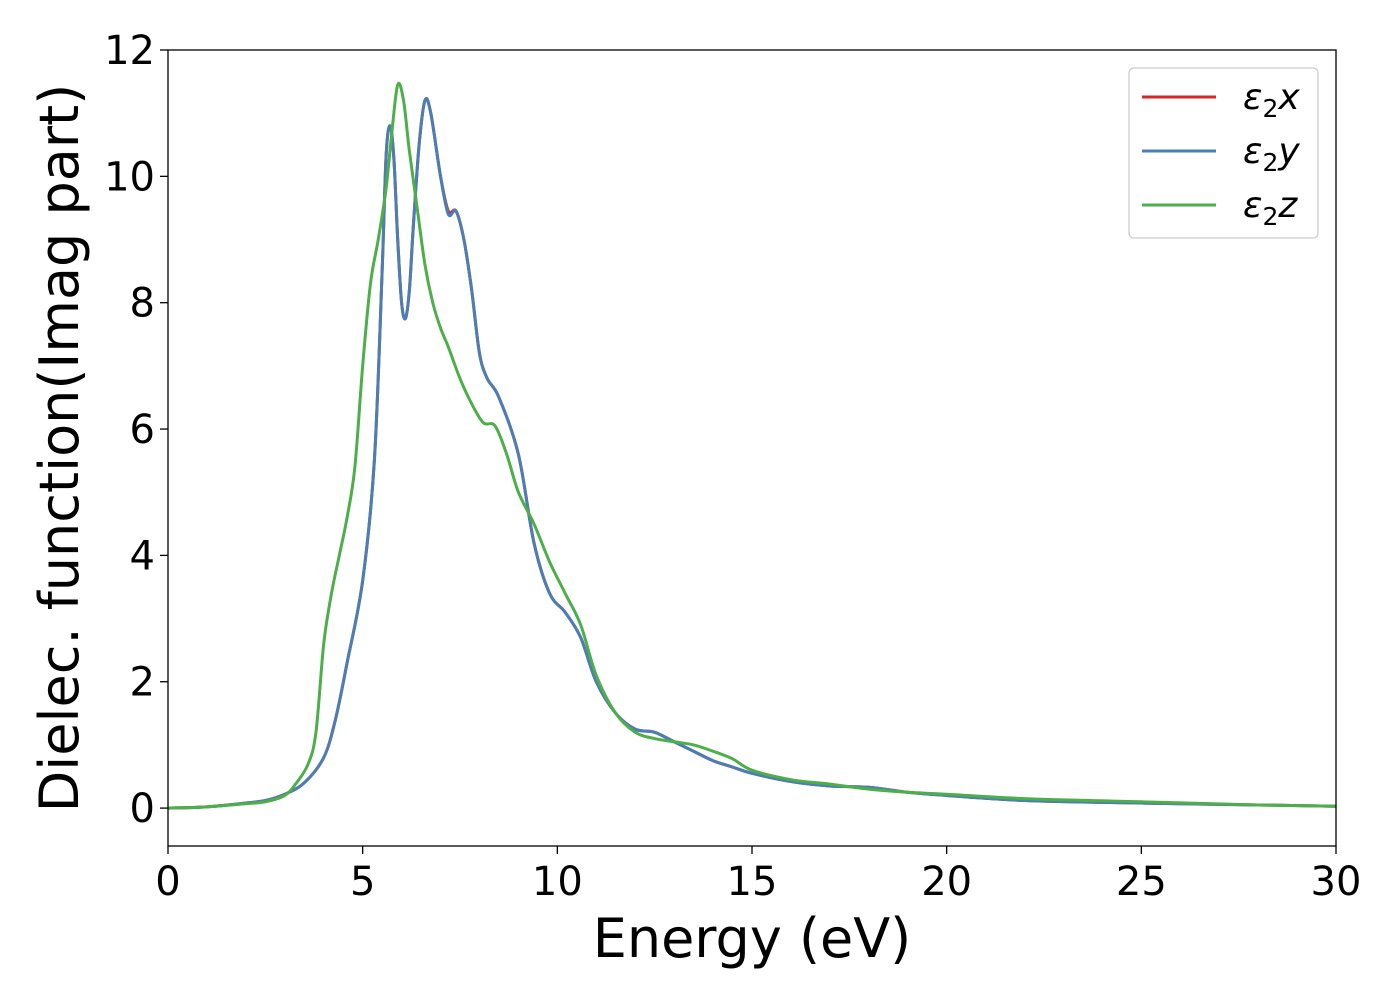 The height and width of the screenshot is (1000, 1400). What do you see at coordinates (362, 882) in the screenshot?
I see `x-tick-label: 5` at bounding box center [362, 882].